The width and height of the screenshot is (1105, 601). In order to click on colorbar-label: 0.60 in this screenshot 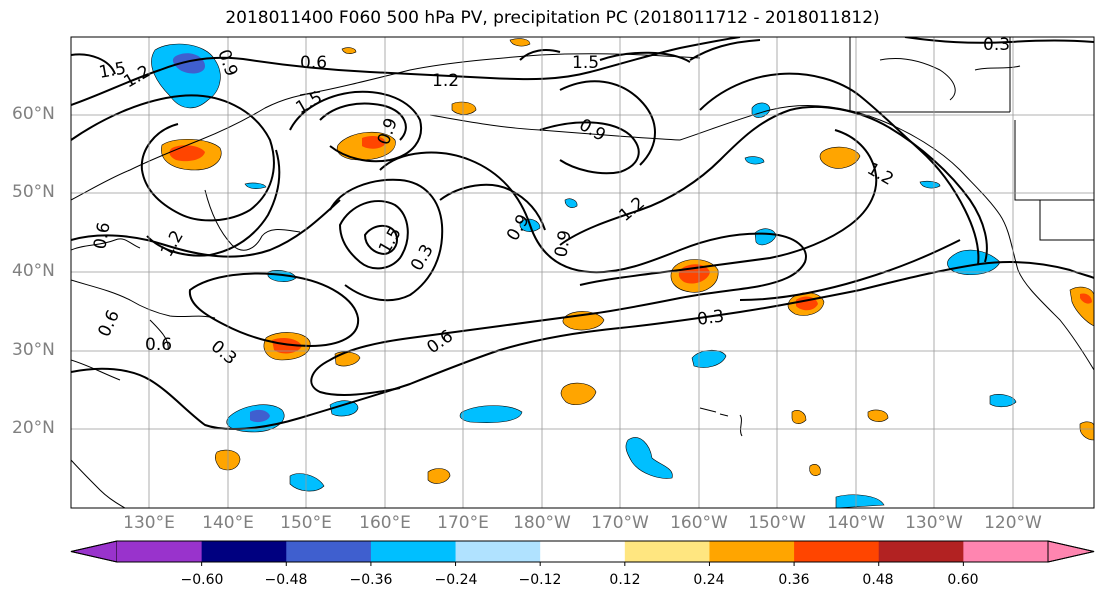, I will do `click(963, 580)`.